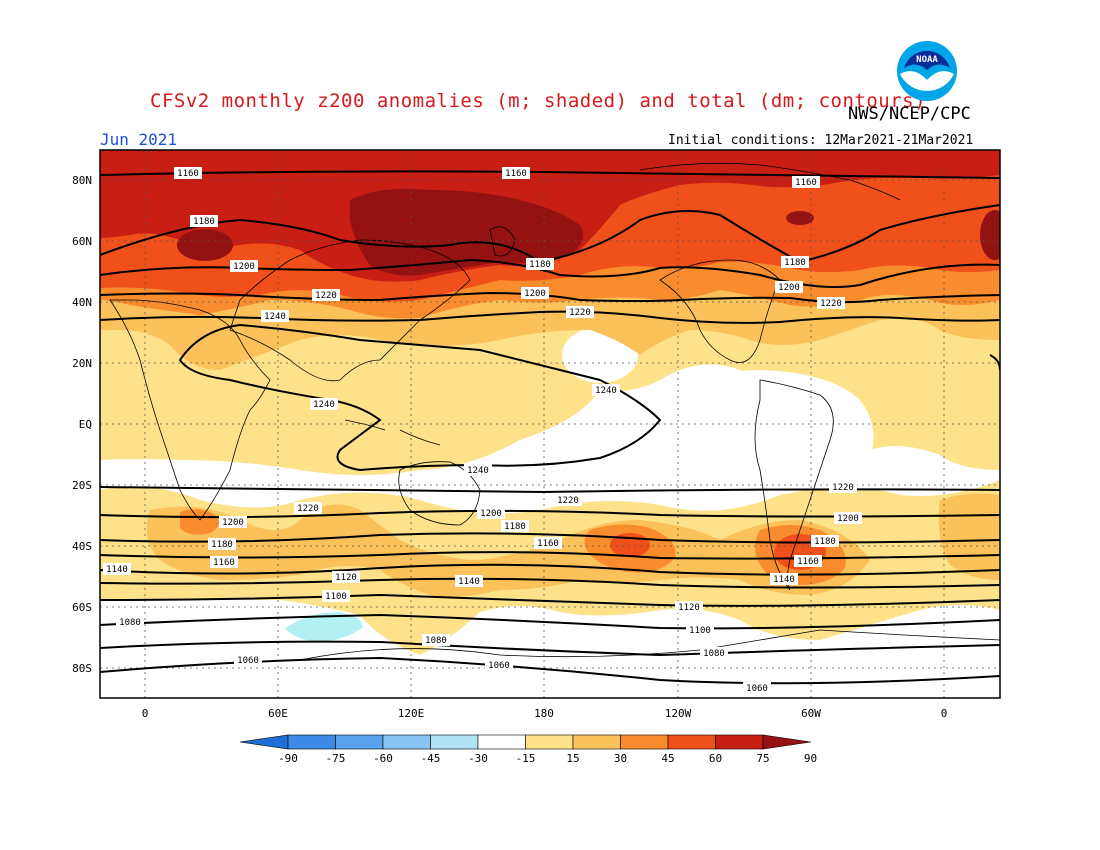 This screenshot has height=850, width=1100. I want to click on lat-label: 40S, so click(82, 546).